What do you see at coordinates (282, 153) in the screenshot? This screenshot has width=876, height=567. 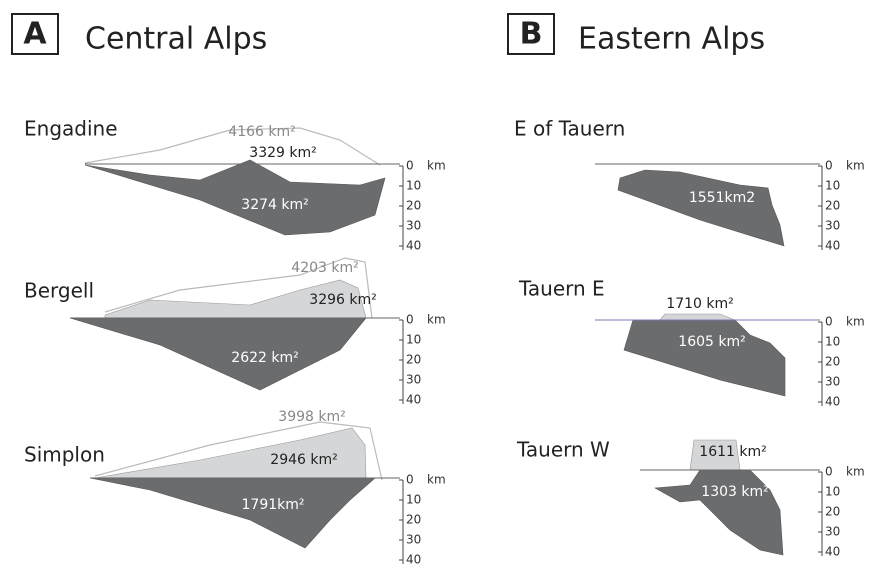 I see `area-label: 3329 km²` at bounding box center [282, 153].